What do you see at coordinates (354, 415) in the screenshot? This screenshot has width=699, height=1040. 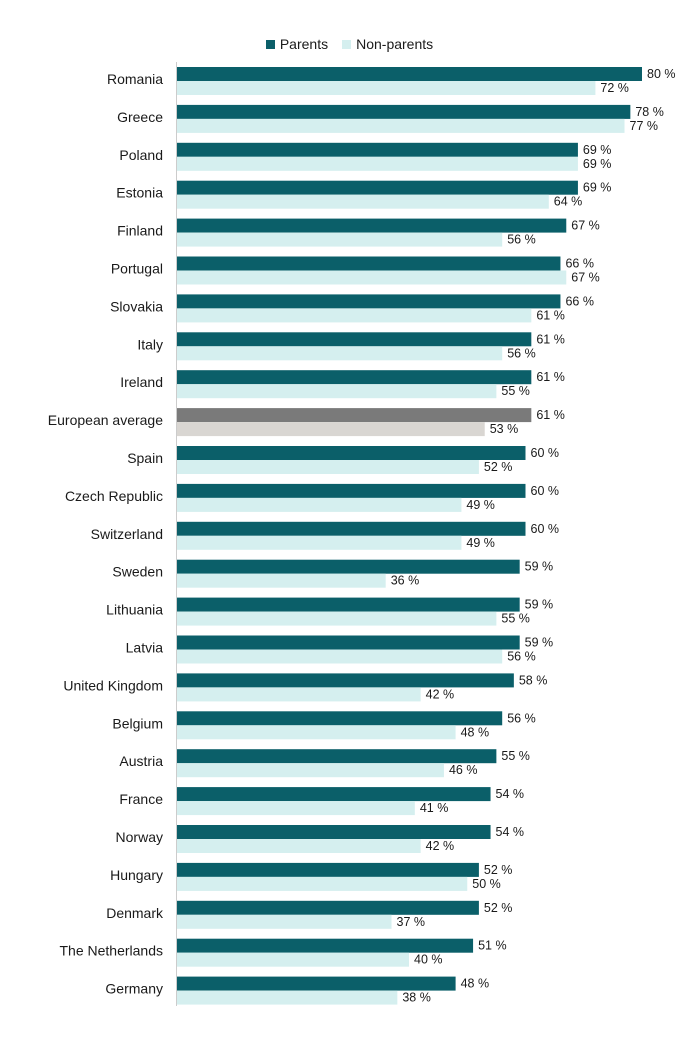 I see `bar-parents-european-average` at bounding box center [354, 415].